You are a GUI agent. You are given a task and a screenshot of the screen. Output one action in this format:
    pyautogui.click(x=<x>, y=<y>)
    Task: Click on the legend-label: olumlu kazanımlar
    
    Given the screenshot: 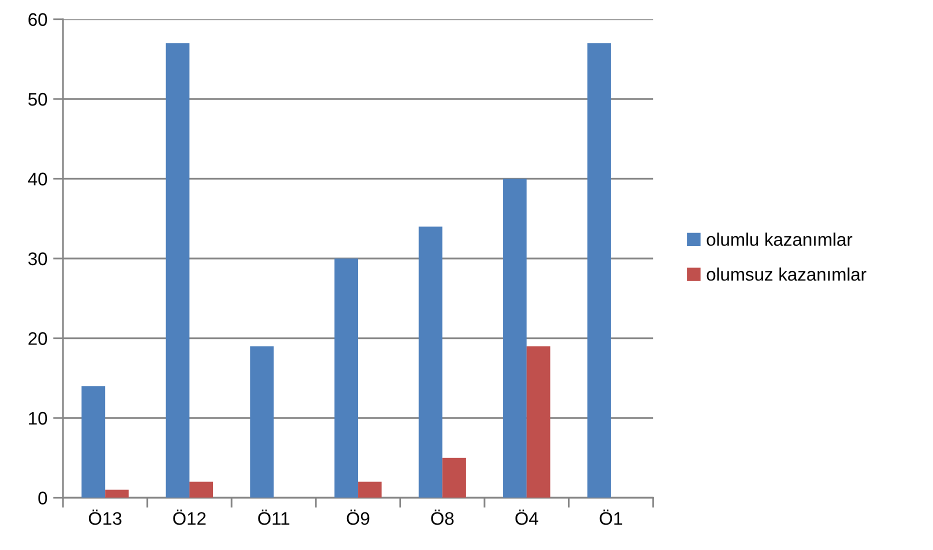 What is the action you would take?
    pyautogui.click(x=779, y=239)
    